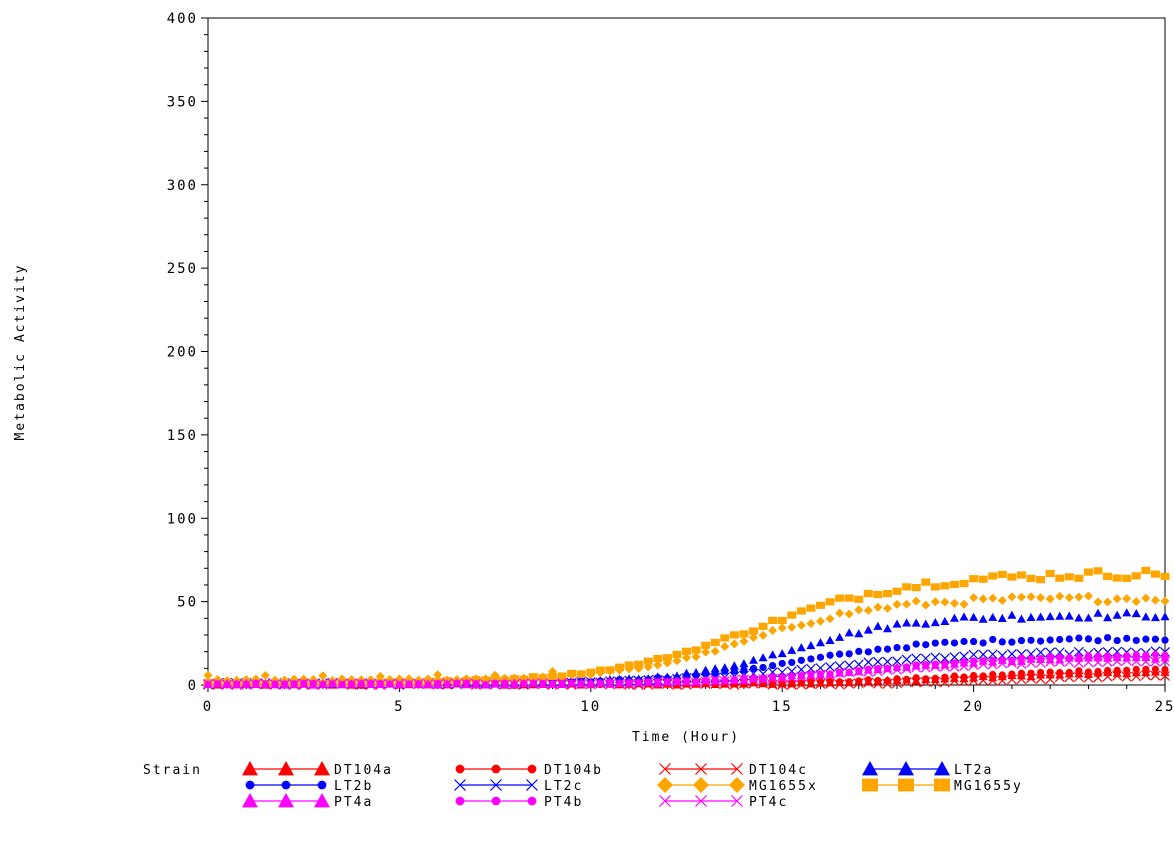  Describe the element at coordinates (172, 770) in the screenshot. I see `legend-title: Strain` at that location.